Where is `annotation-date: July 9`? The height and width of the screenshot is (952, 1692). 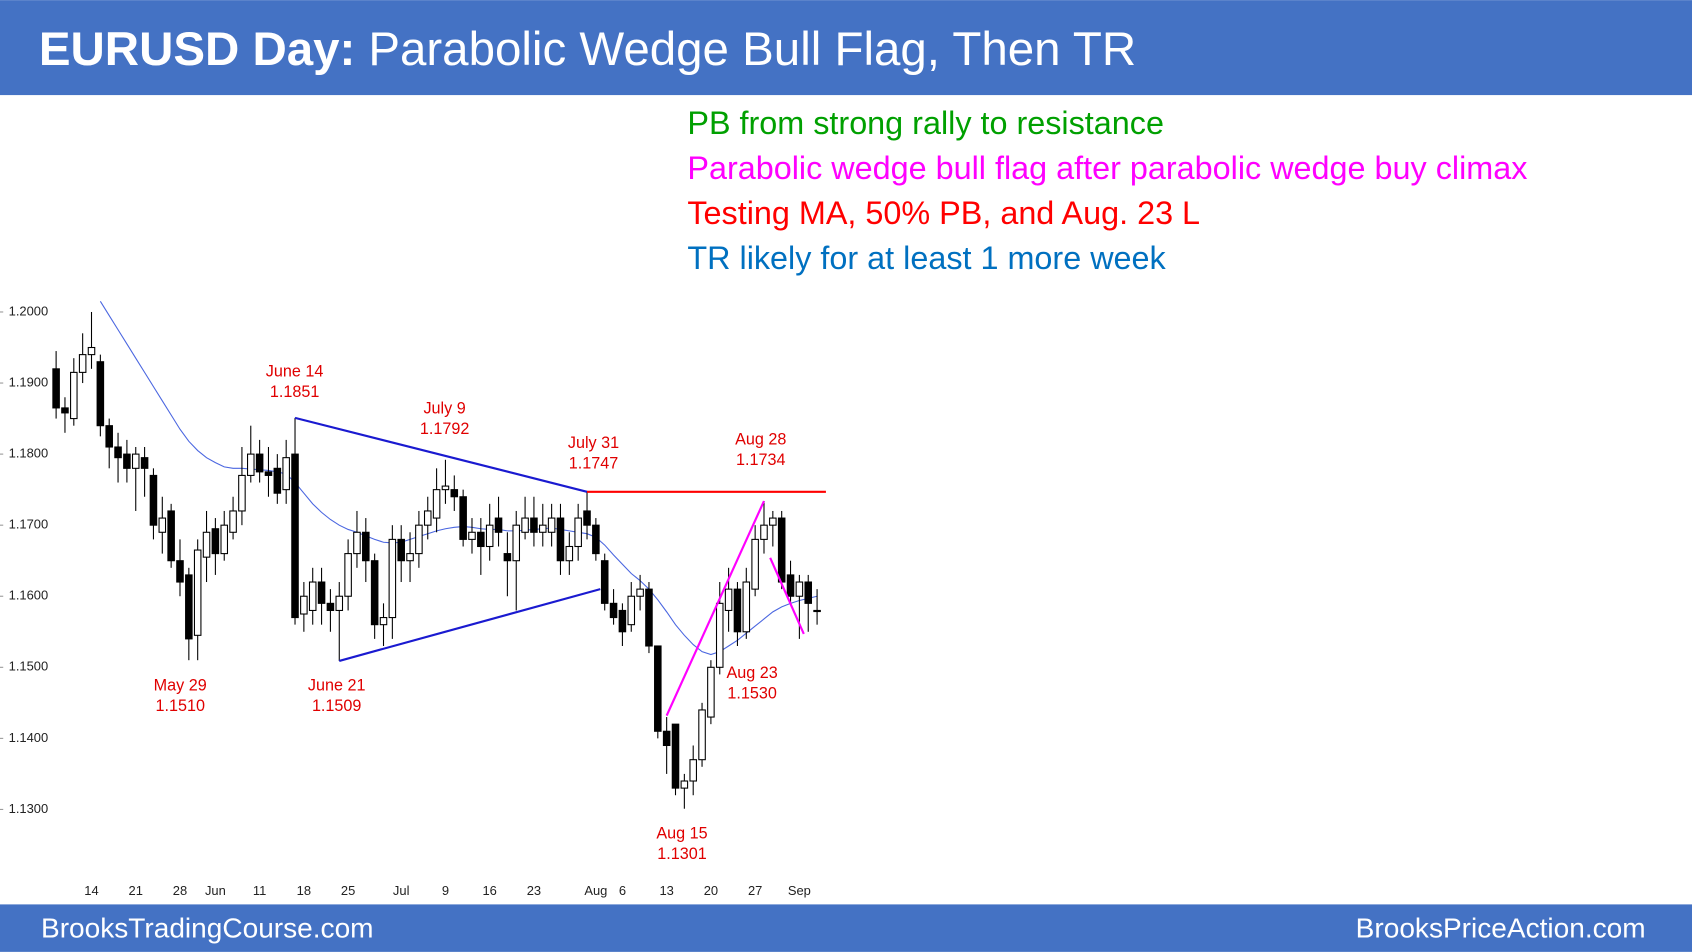 annotation-date: July 9 is located at coordinates (444, 408).